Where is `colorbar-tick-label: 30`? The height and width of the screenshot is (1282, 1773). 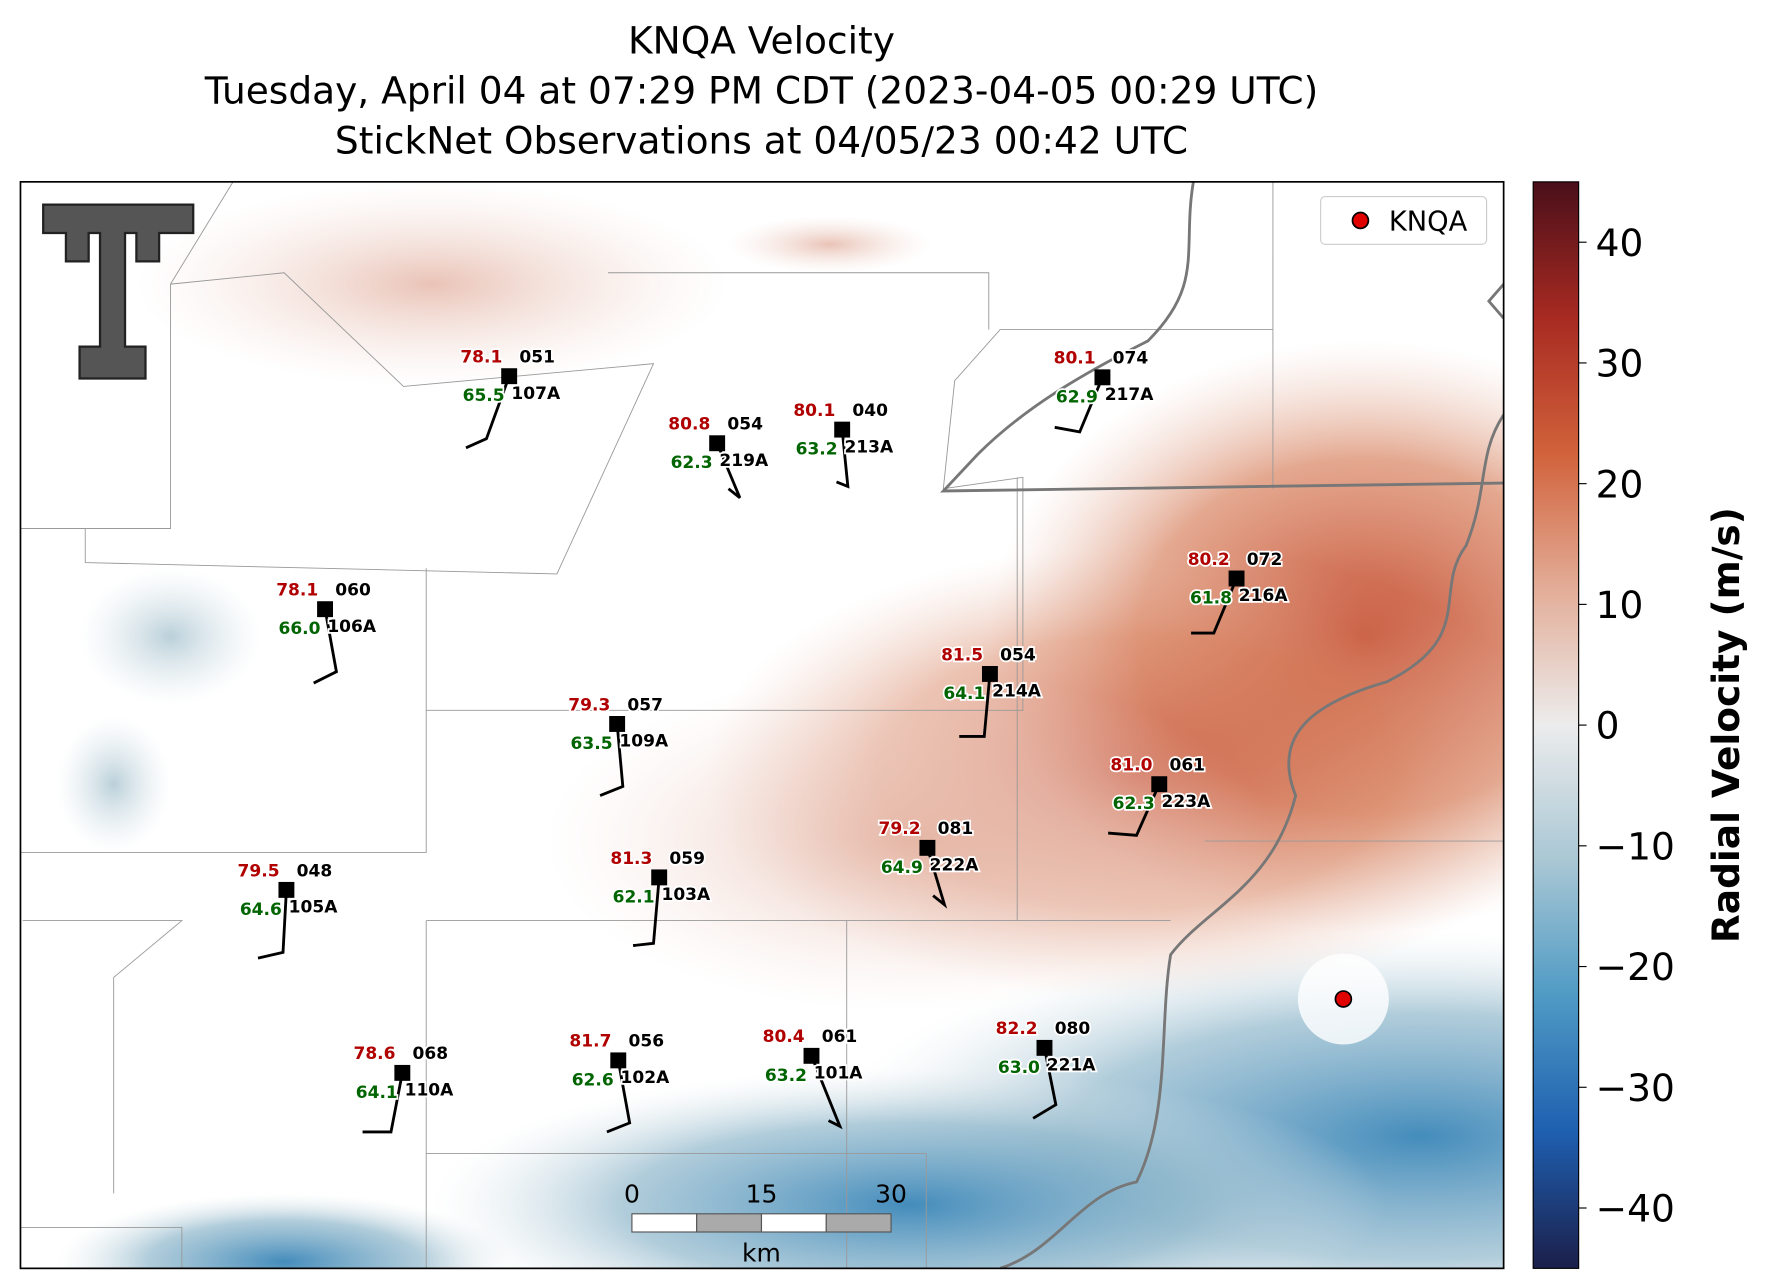
colorbar-tick-label: 30 is located at coordinates (1620, 364).